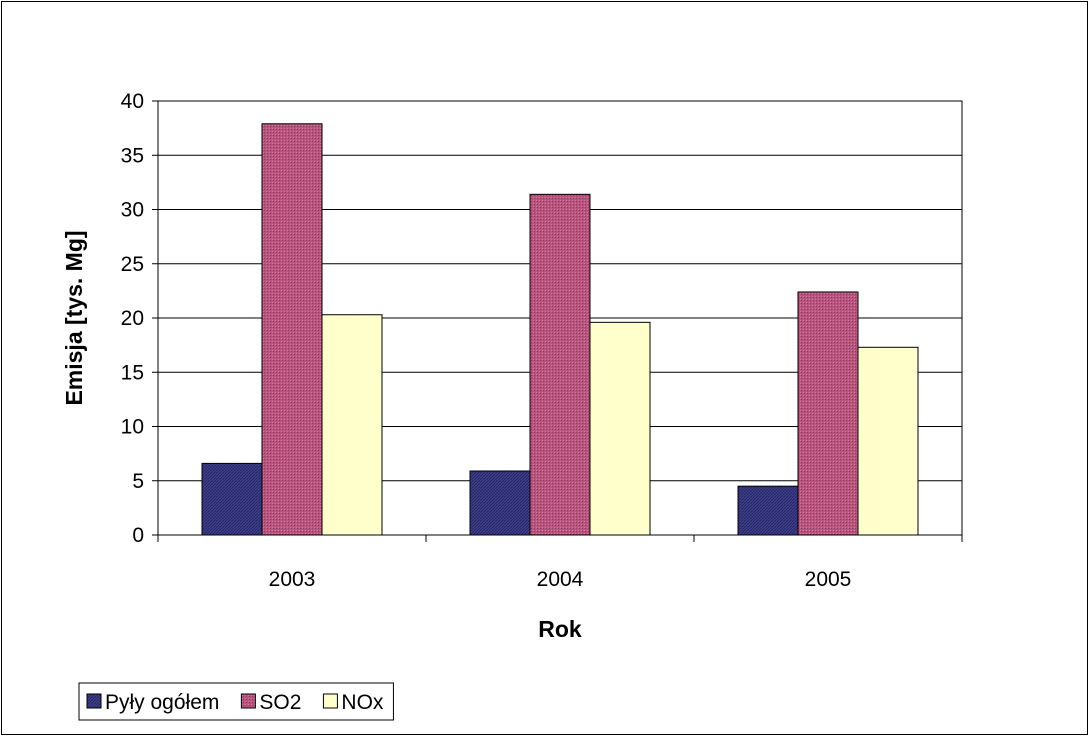 The width and height of the screenshot is (1091, 738). I want to click on x-tick-label: 2004, so click(560, 579).